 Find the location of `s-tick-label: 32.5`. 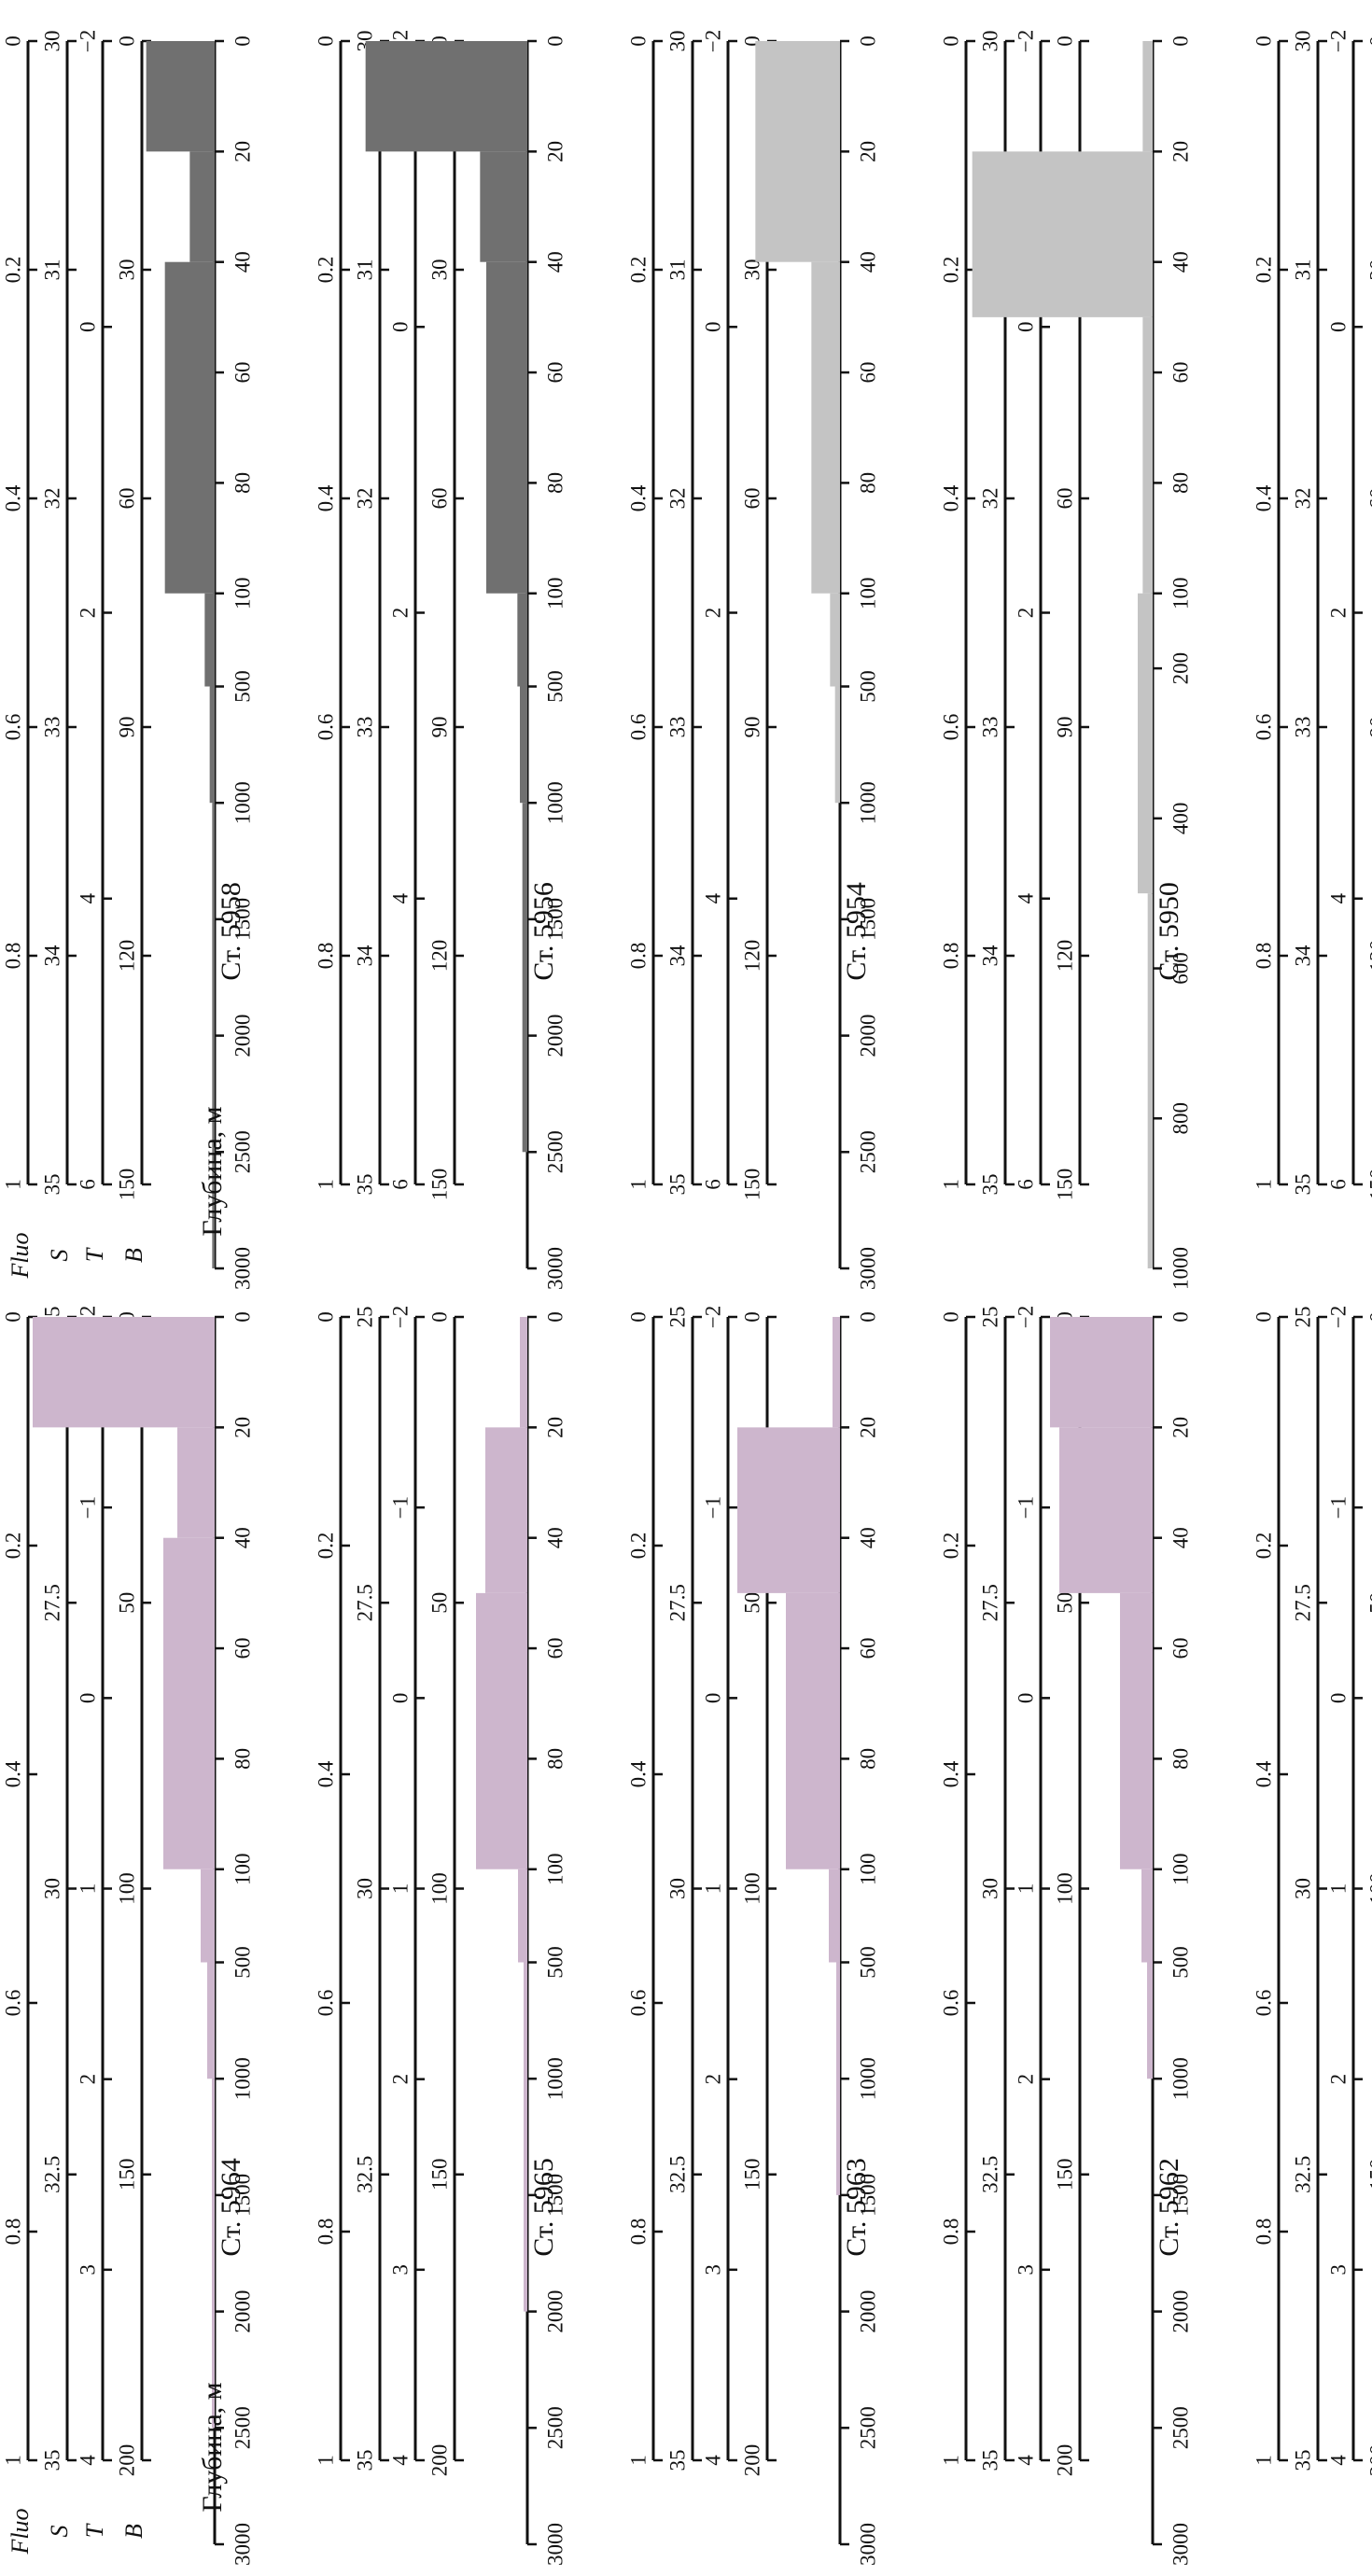

s-tick-label: 32.5 is located at coordinates (989, 2174).